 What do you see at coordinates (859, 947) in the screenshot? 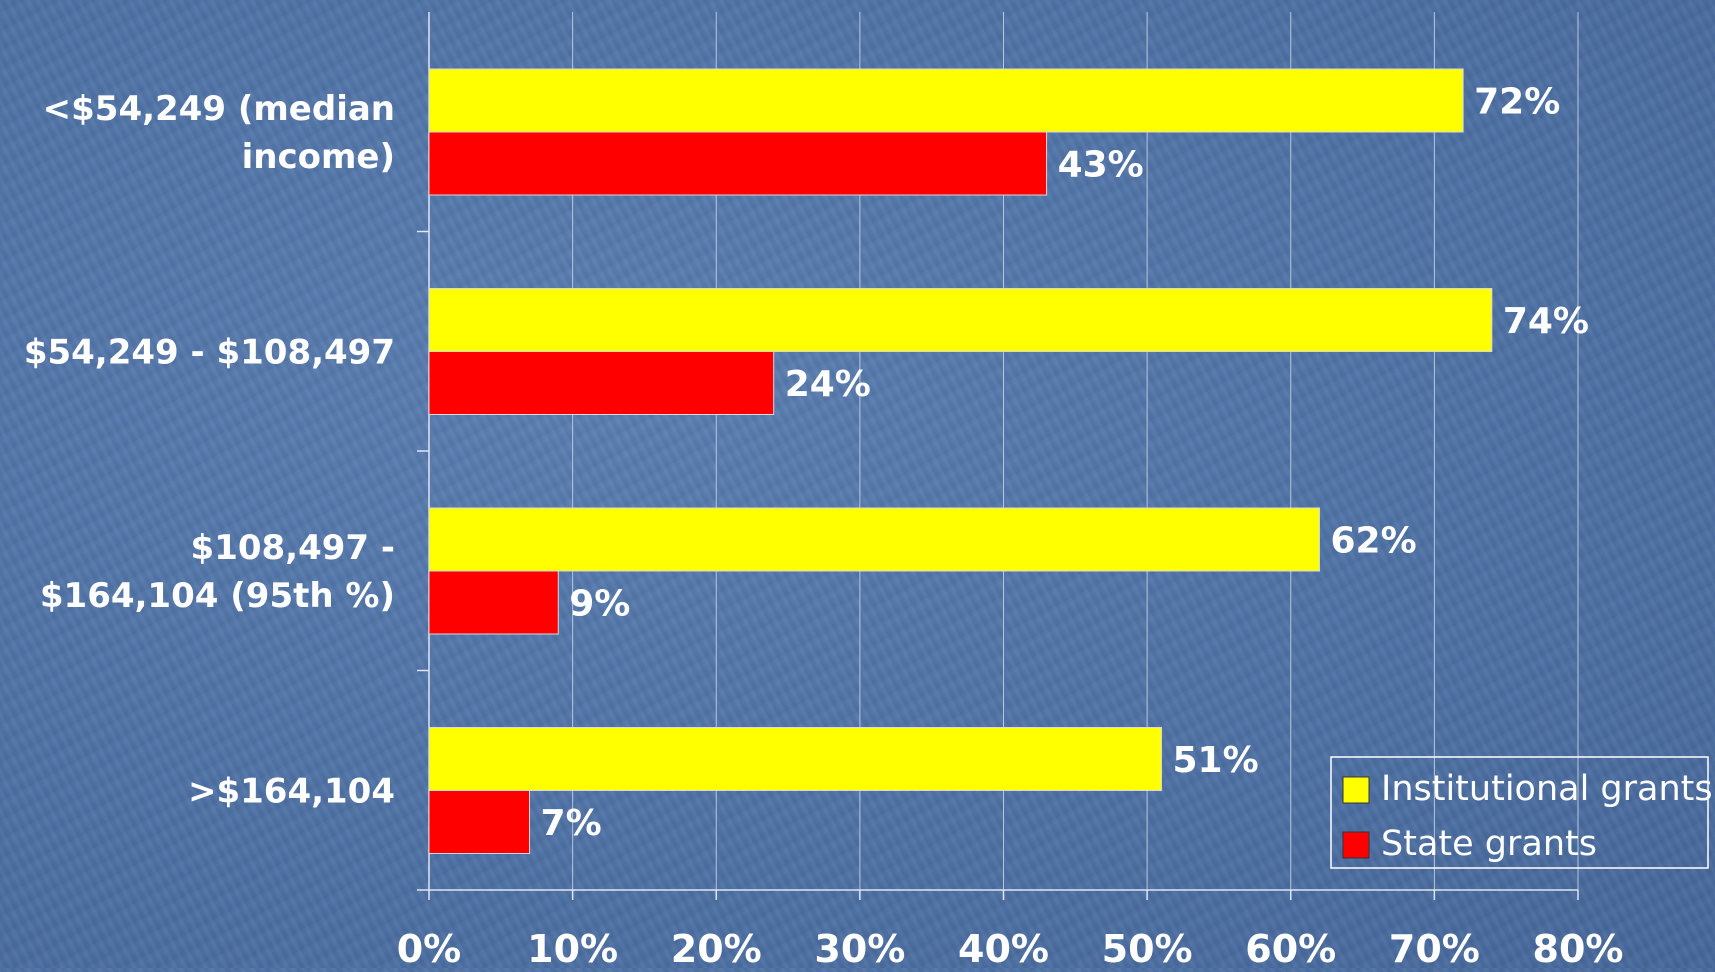
I see `x-tick-label: 30%` at bounding box center [859, 947].